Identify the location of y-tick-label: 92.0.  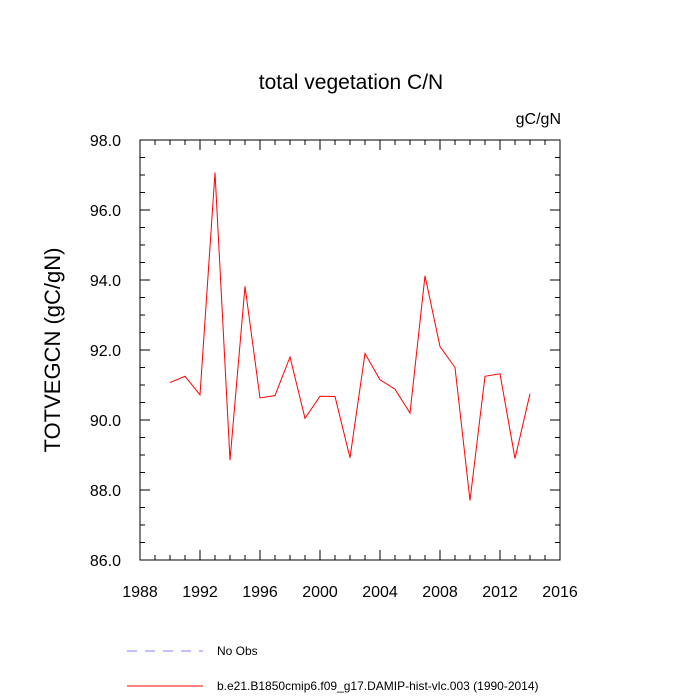
(105, 351).